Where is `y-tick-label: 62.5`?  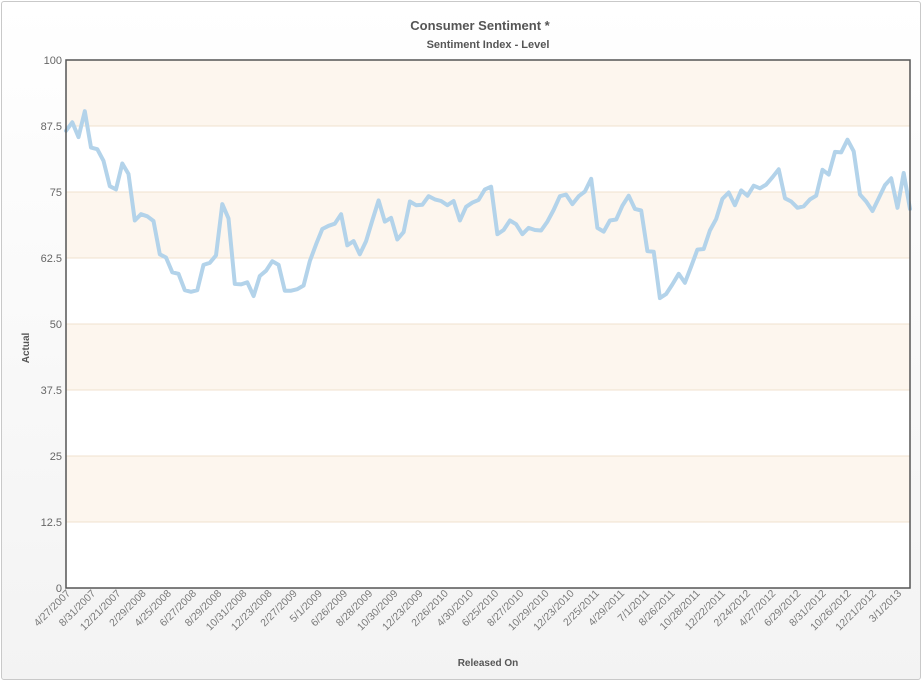
y-tick-label: 62.5 is located at coordinates (51, 259).